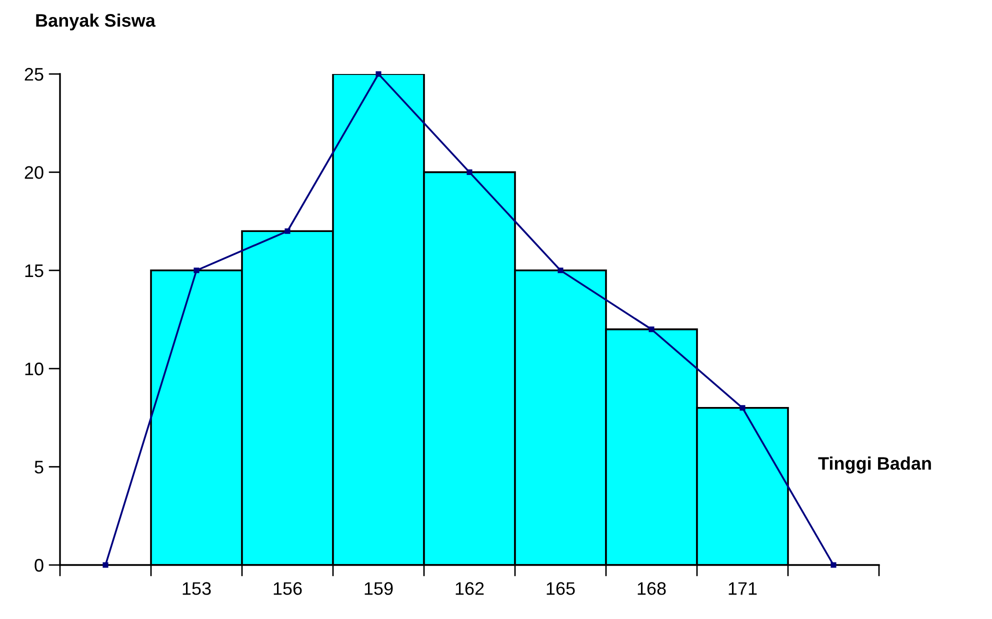 This screenshot has width=992, height=619. I want to click on y-axis-title: Banyak Siswa, so click(96, 22).